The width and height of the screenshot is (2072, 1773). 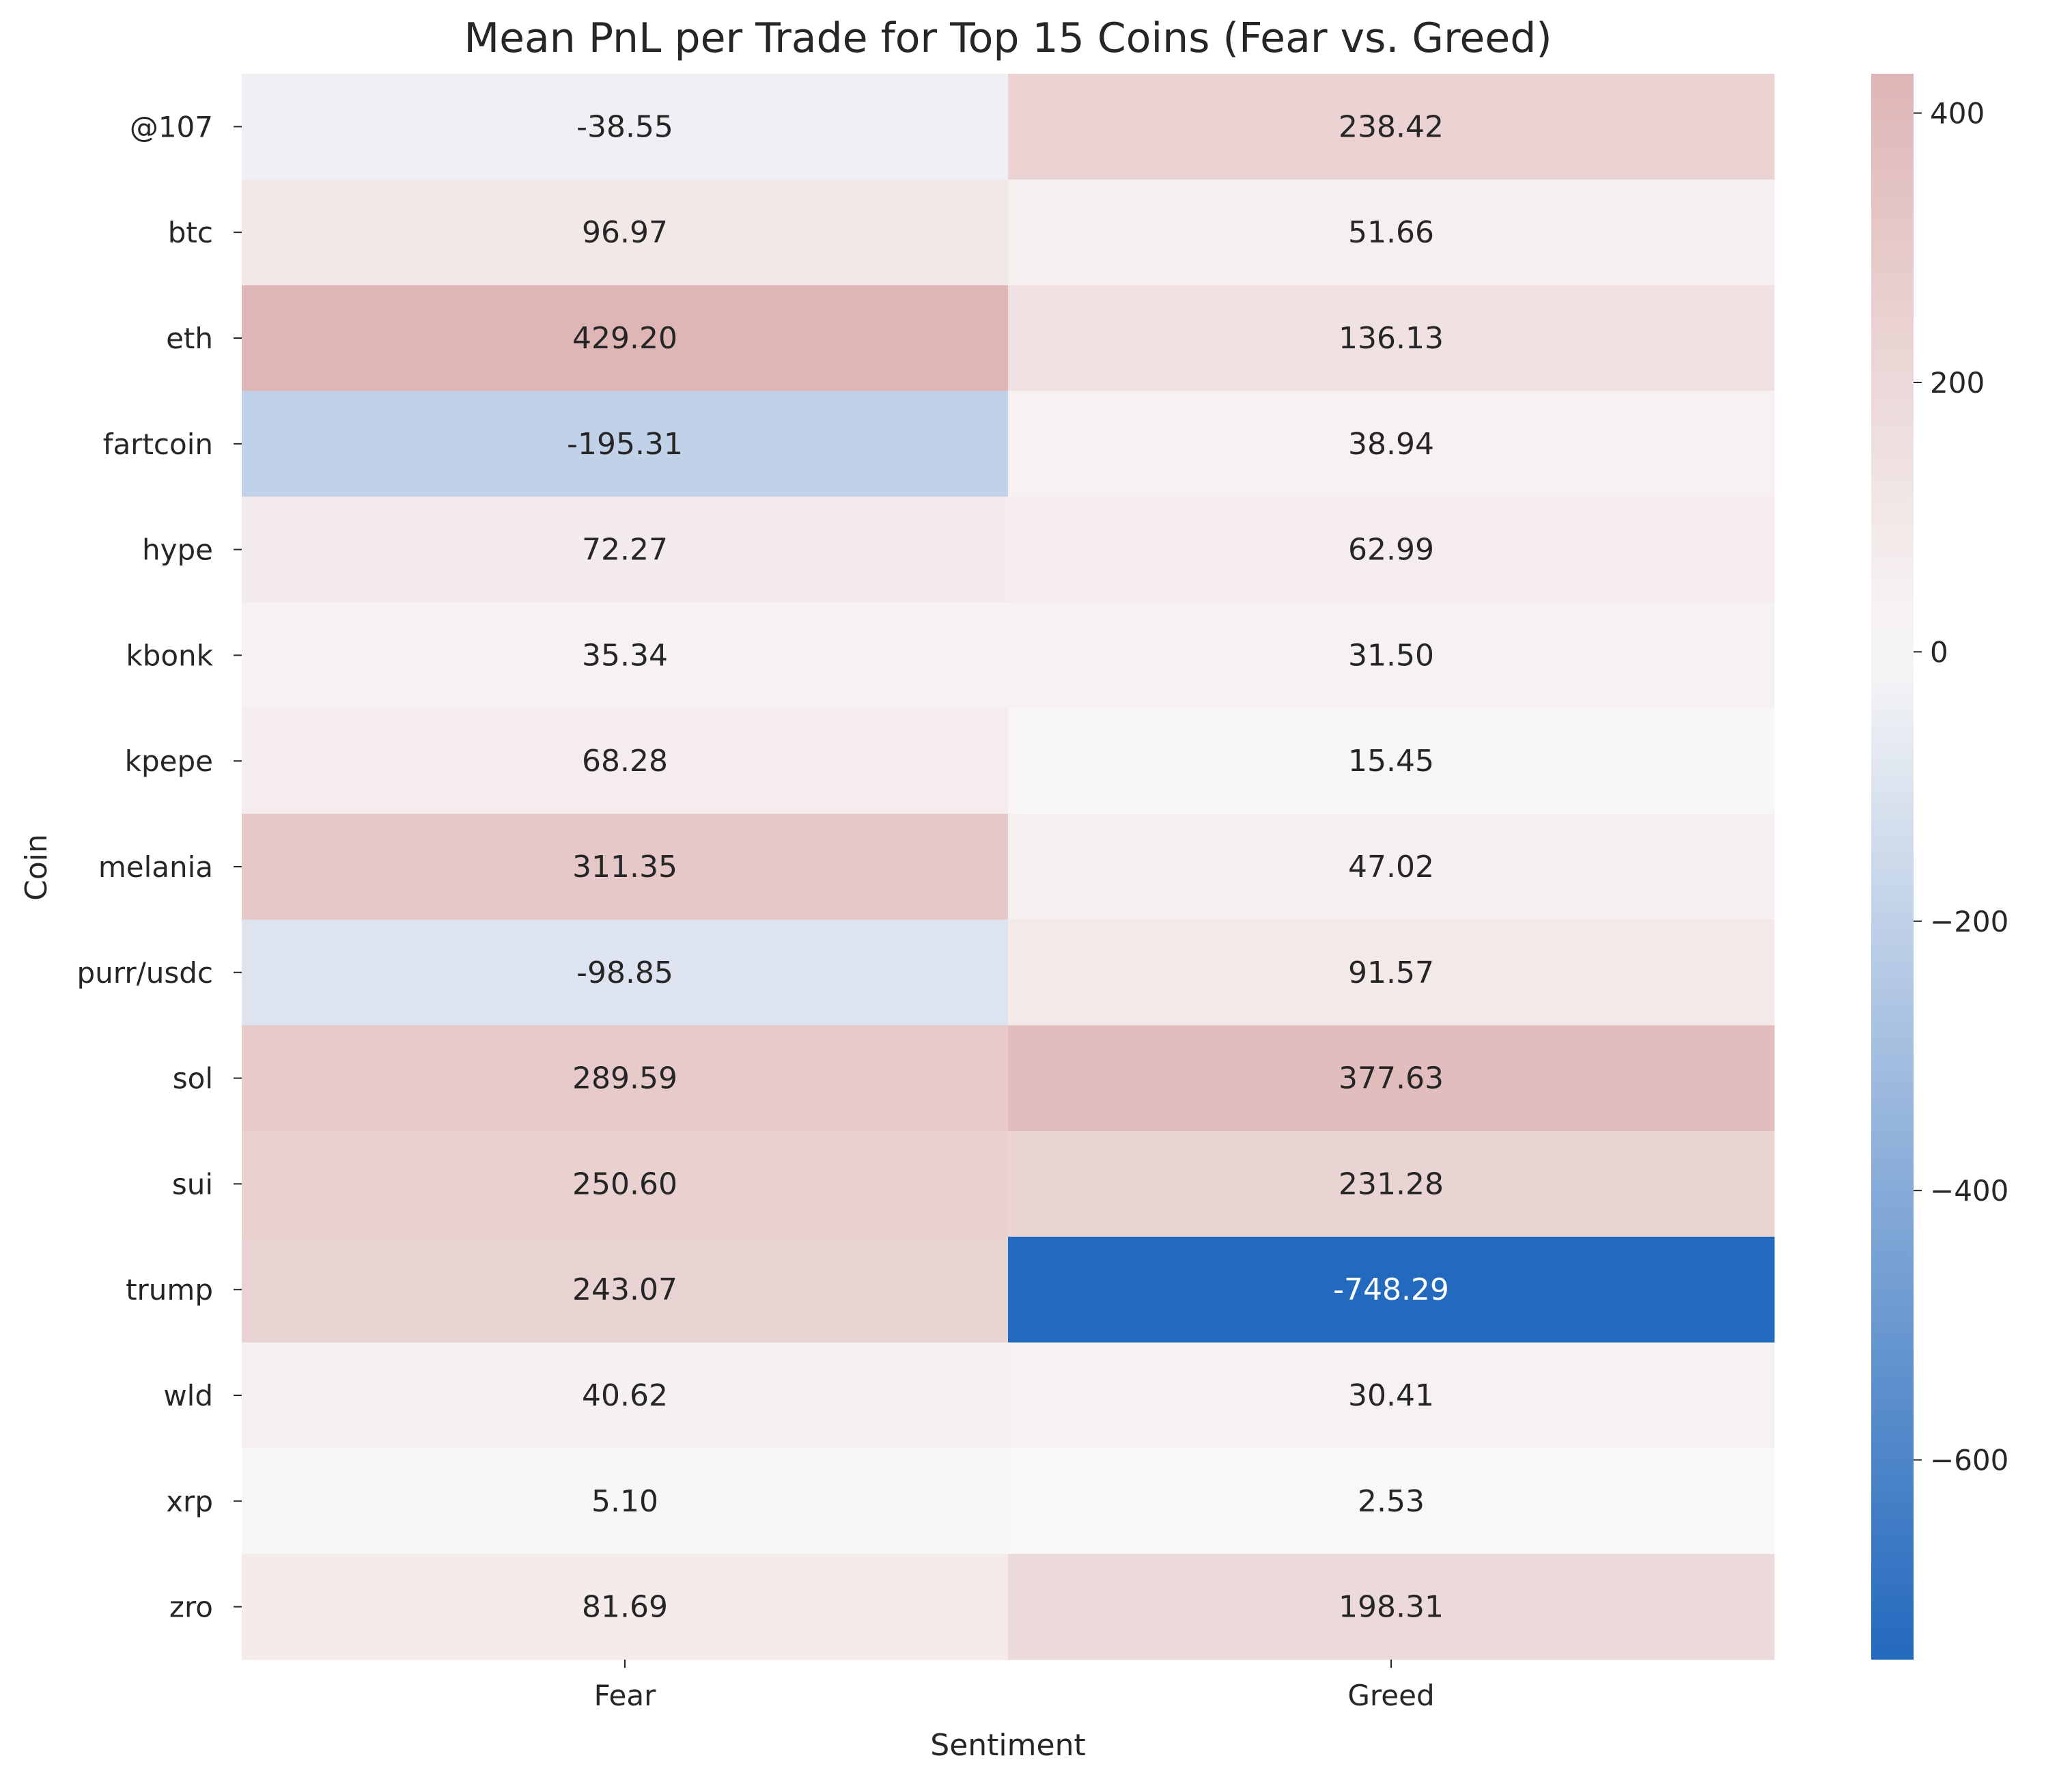 I want to click on cell-value-label: 198.31, so click(x=1391, y=1607).